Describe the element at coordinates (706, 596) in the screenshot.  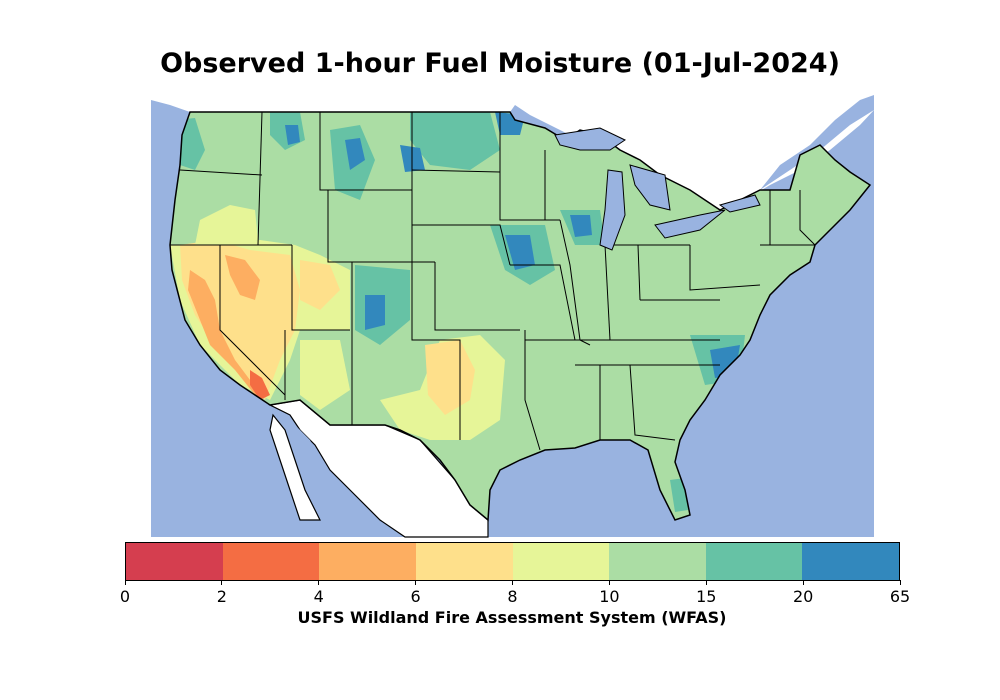
I see `colorbar-tick-label: 15` at that location.